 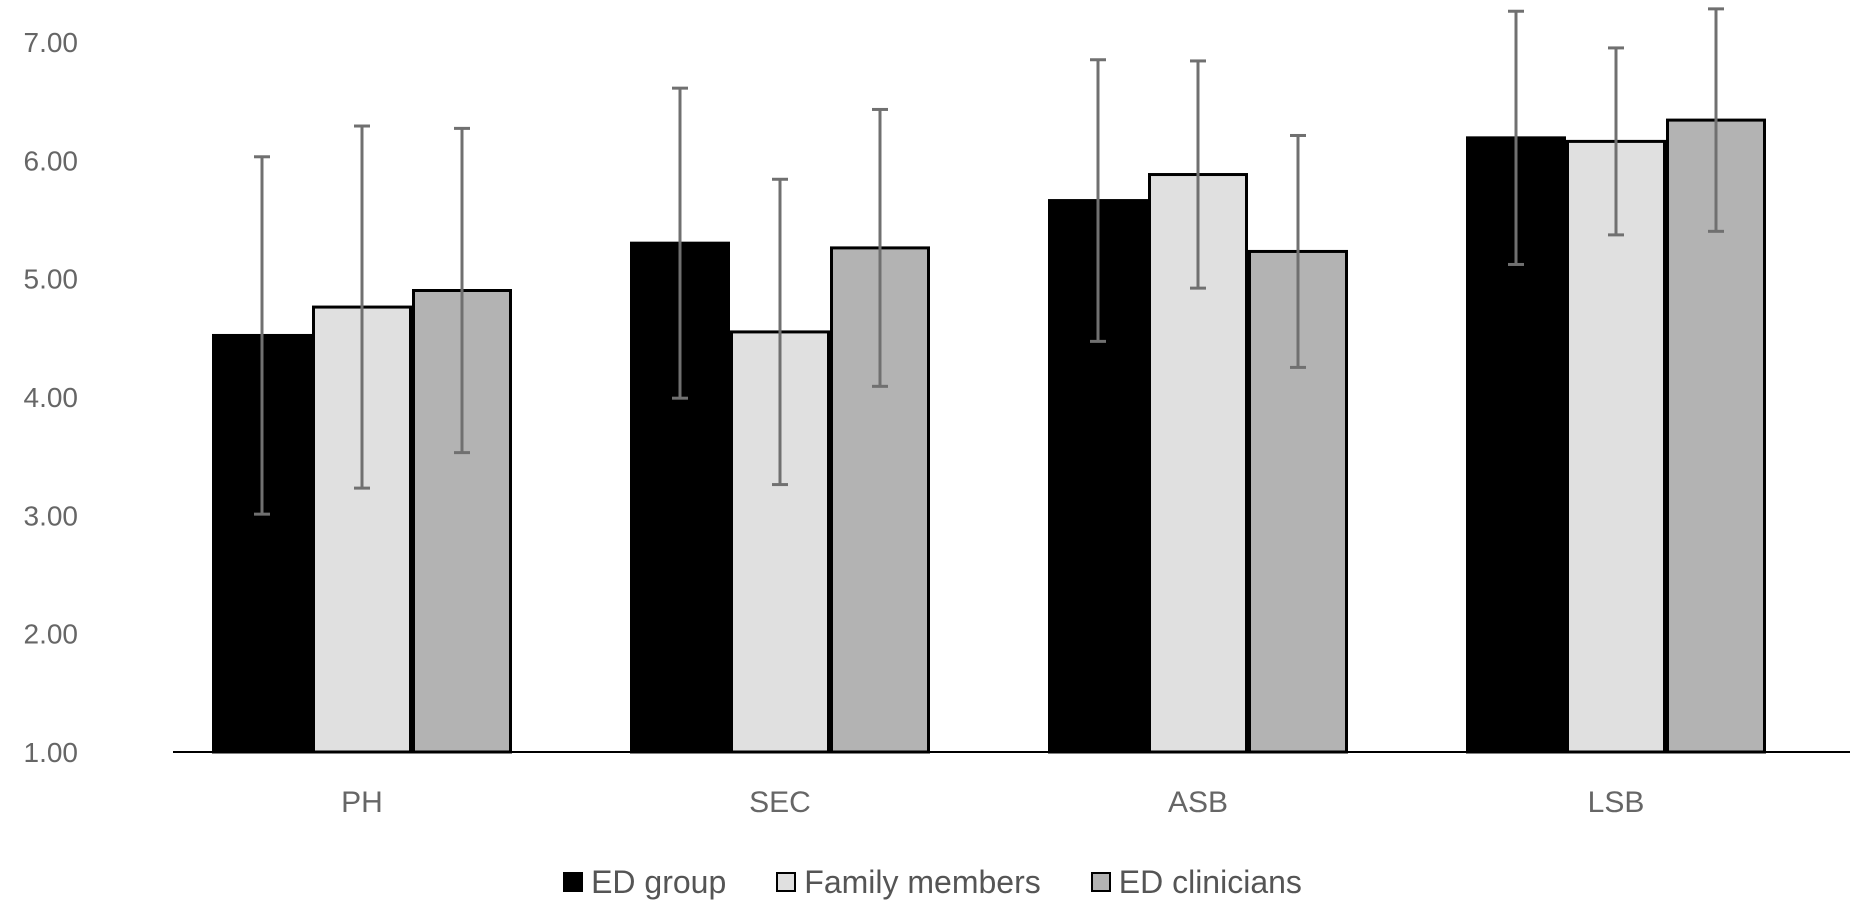 I want to click on error-bar-ed-clinicians-ph, so click(x=462, y=290).